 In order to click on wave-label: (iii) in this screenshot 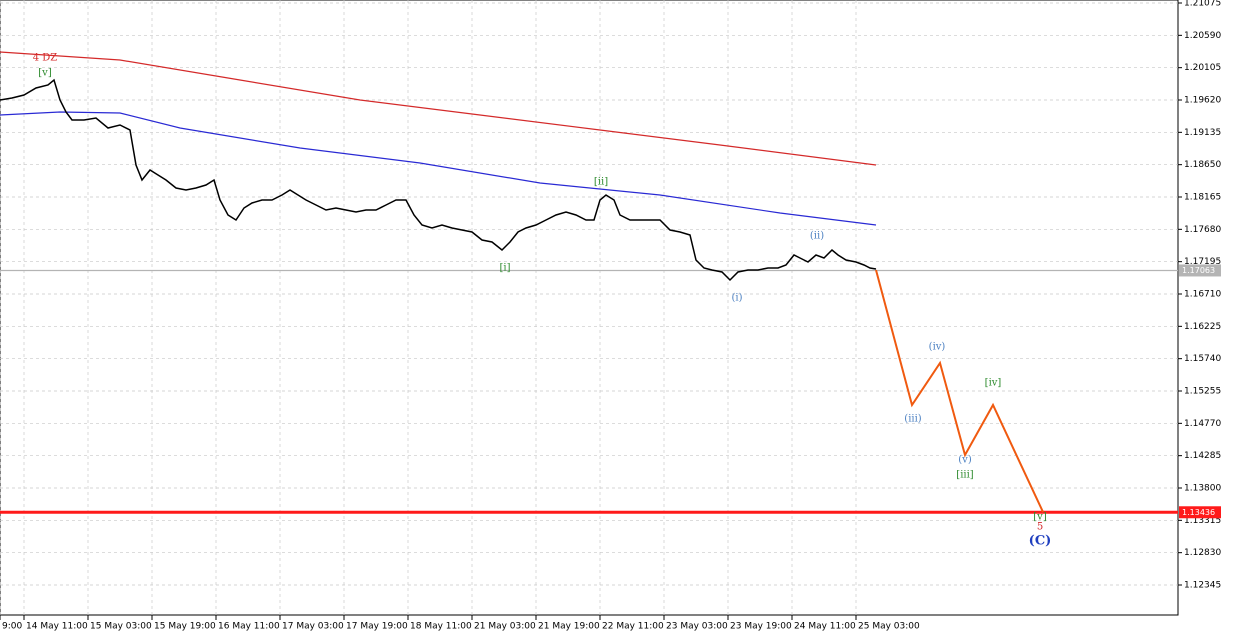, I will do `click(912, 419)`.